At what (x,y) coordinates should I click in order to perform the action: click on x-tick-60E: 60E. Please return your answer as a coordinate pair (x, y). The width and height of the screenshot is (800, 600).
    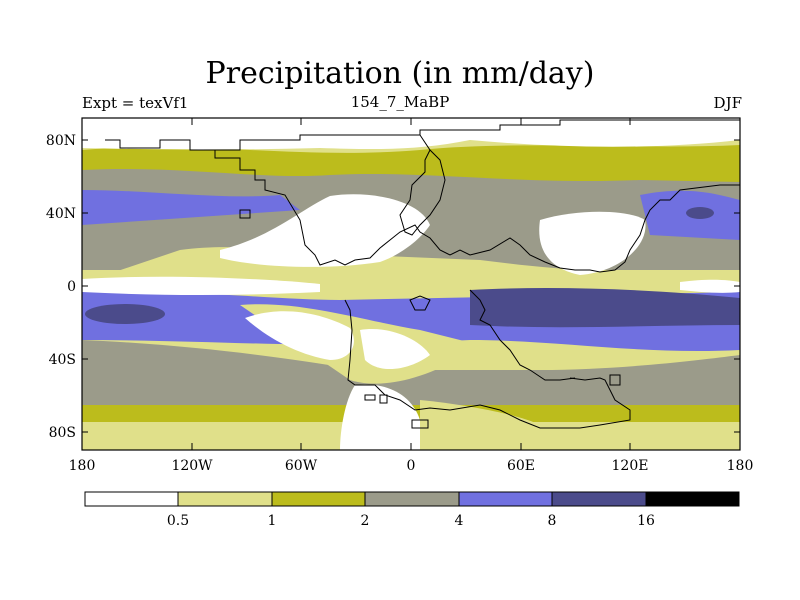
    Looking at the image, I should click on (521, 466).